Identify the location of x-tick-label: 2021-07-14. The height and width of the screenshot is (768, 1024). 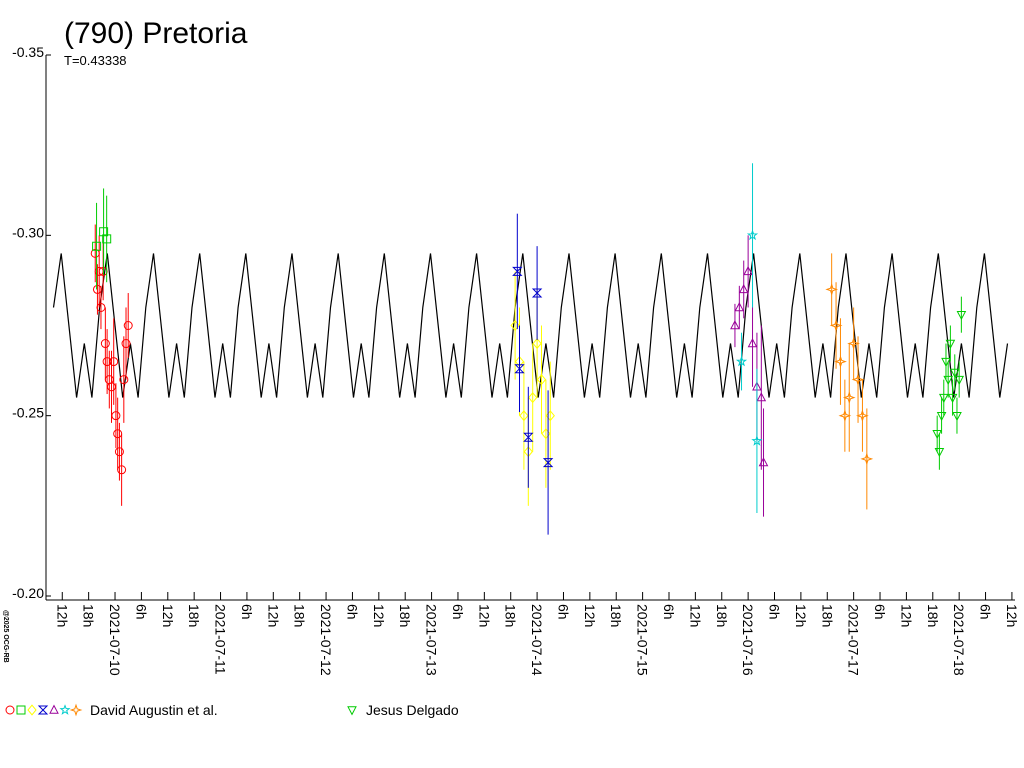
(537, 640).